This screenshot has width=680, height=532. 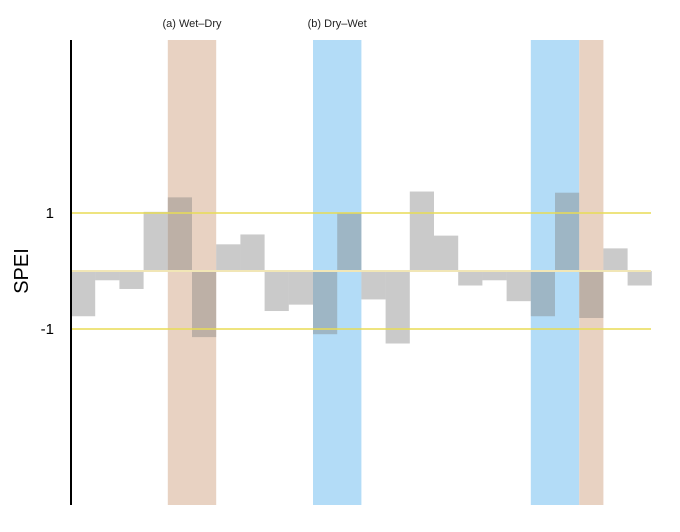 What do you see at coordinates (264, 24) in the screenshot?
I see `annotation-layer: (a) Wet–Dry (b) Dry–Wet` at bounding box center [264, 24].